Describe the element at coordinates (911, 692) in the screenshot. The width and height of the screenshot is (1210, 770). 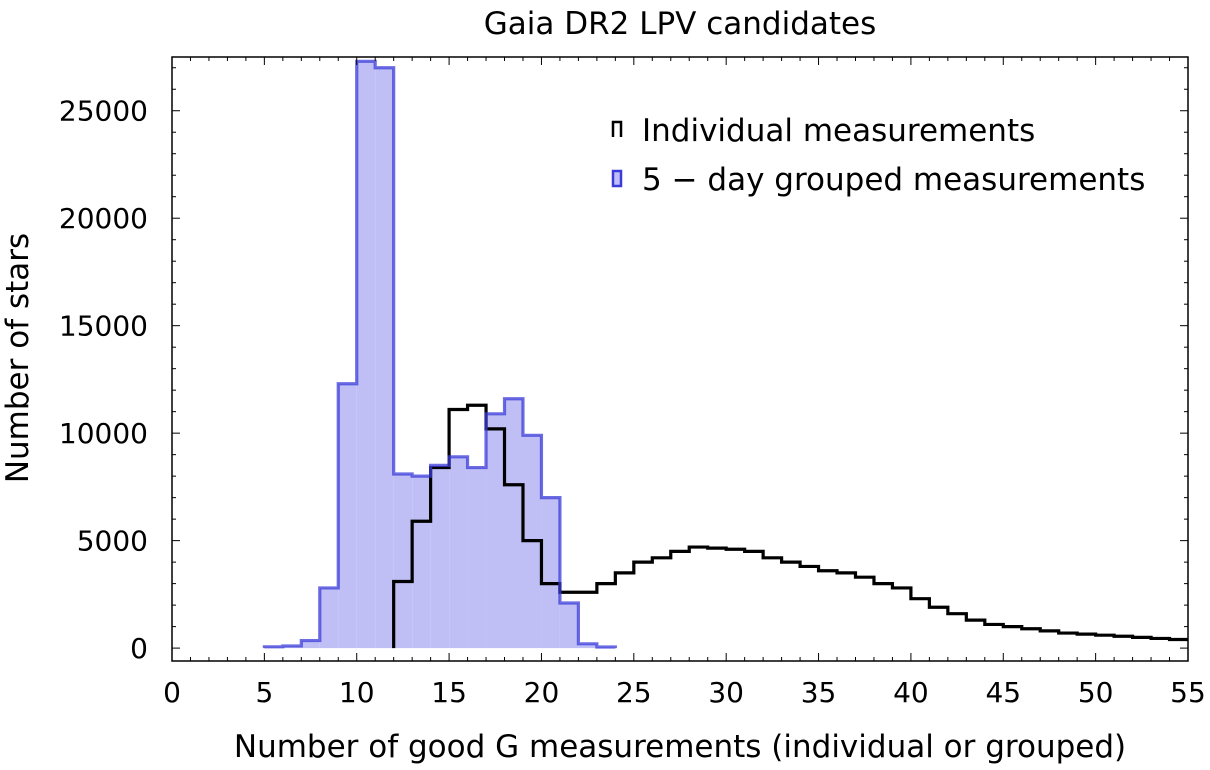
I see `x-tick-label: 40` at that location.